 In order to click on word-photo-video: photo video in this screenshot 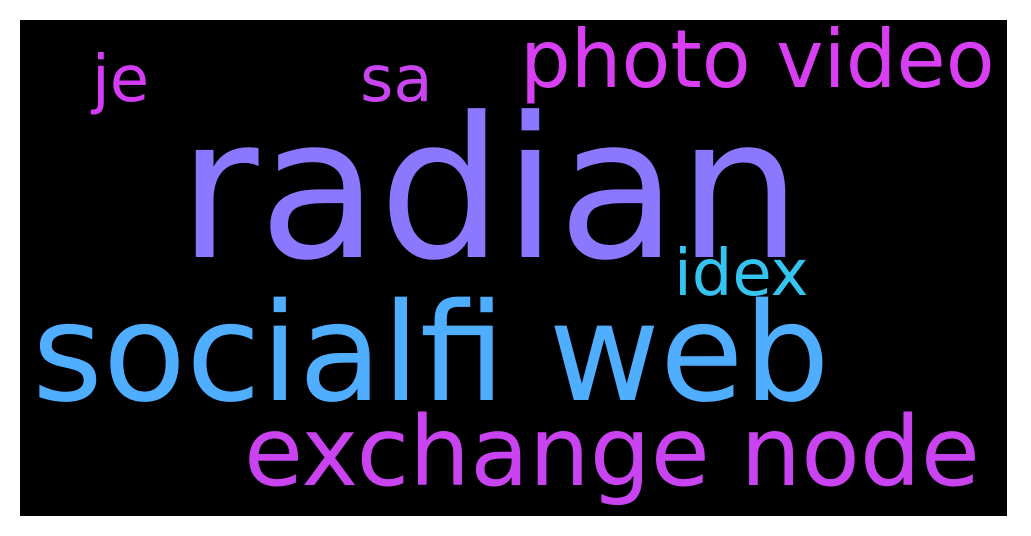, I will do `click(757, 63)`.